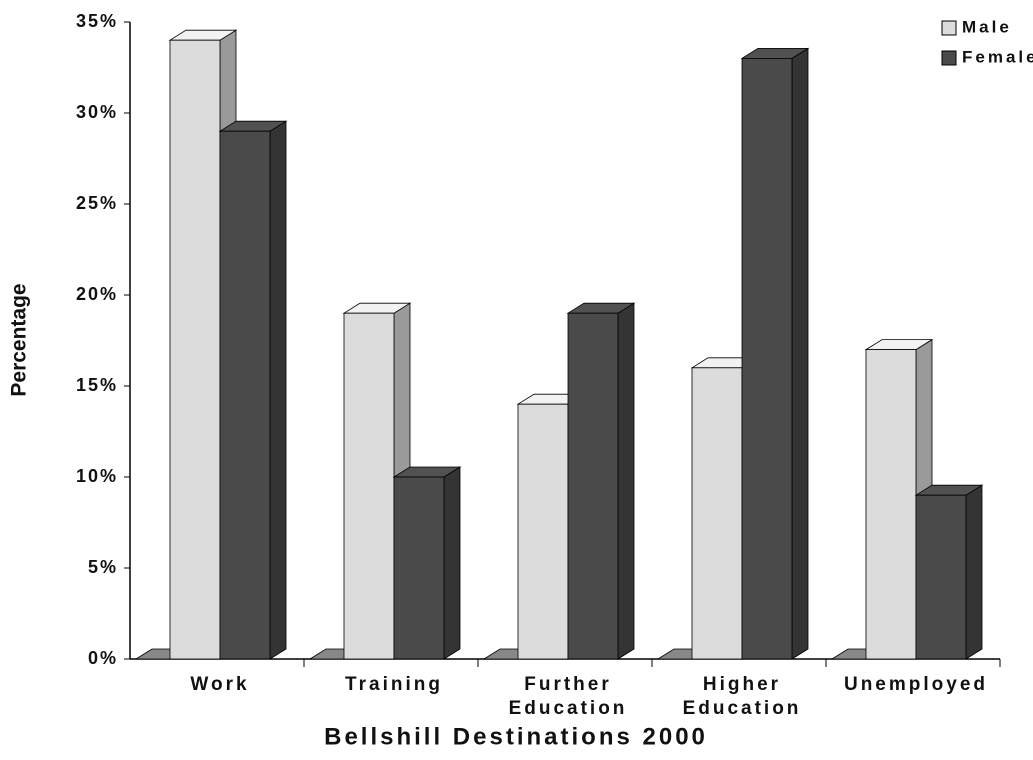 This screenshot has width=1033, height=760. What do you see at coordinates (103, 658) in the screenshot?
I see `y-tick-label: 0%` at bounding box center [103, 658].